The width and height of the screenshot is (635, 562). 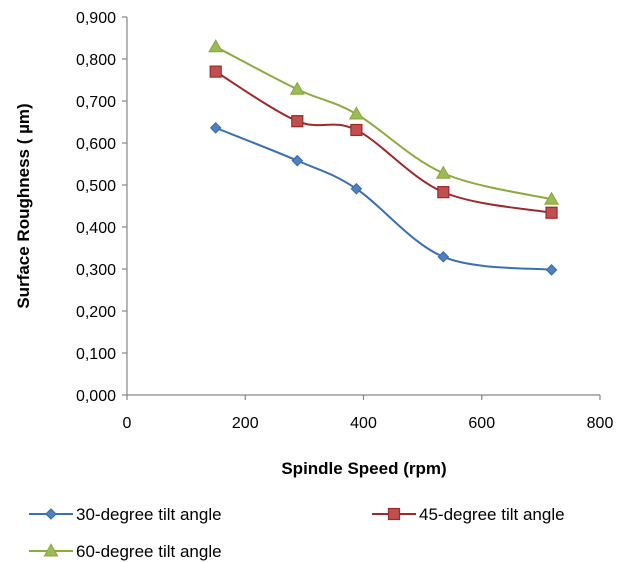 What do you see at coordinates (96, 228) in the screenshot?
I see `y-tick-label: 0,400` at bounding box center [96, 228].